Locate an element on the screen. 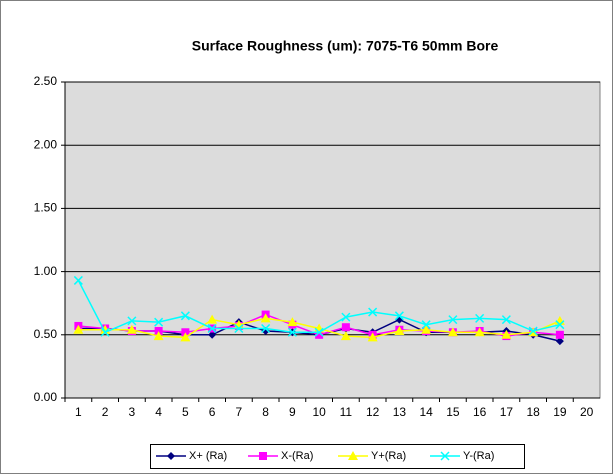 This screenshot has height=475, width=614. x-tick-label: 8 is located at coordinates (265, 412).